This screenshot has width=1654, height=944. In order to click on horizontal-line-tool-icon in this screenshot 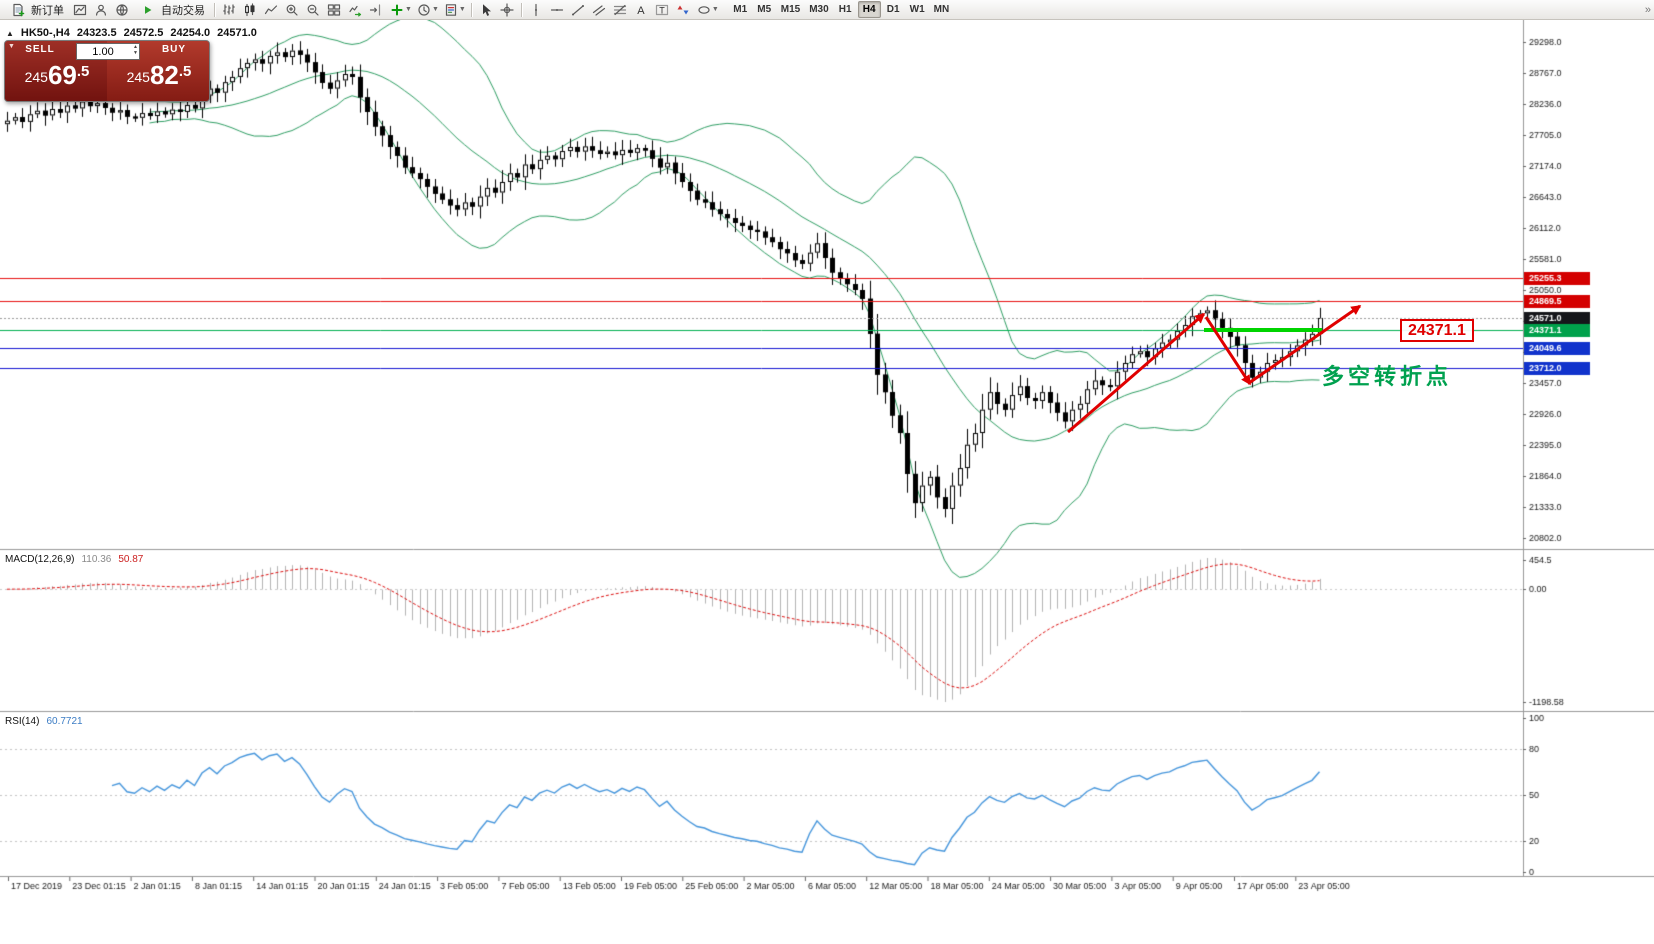, I will do `click(557, 9)`.